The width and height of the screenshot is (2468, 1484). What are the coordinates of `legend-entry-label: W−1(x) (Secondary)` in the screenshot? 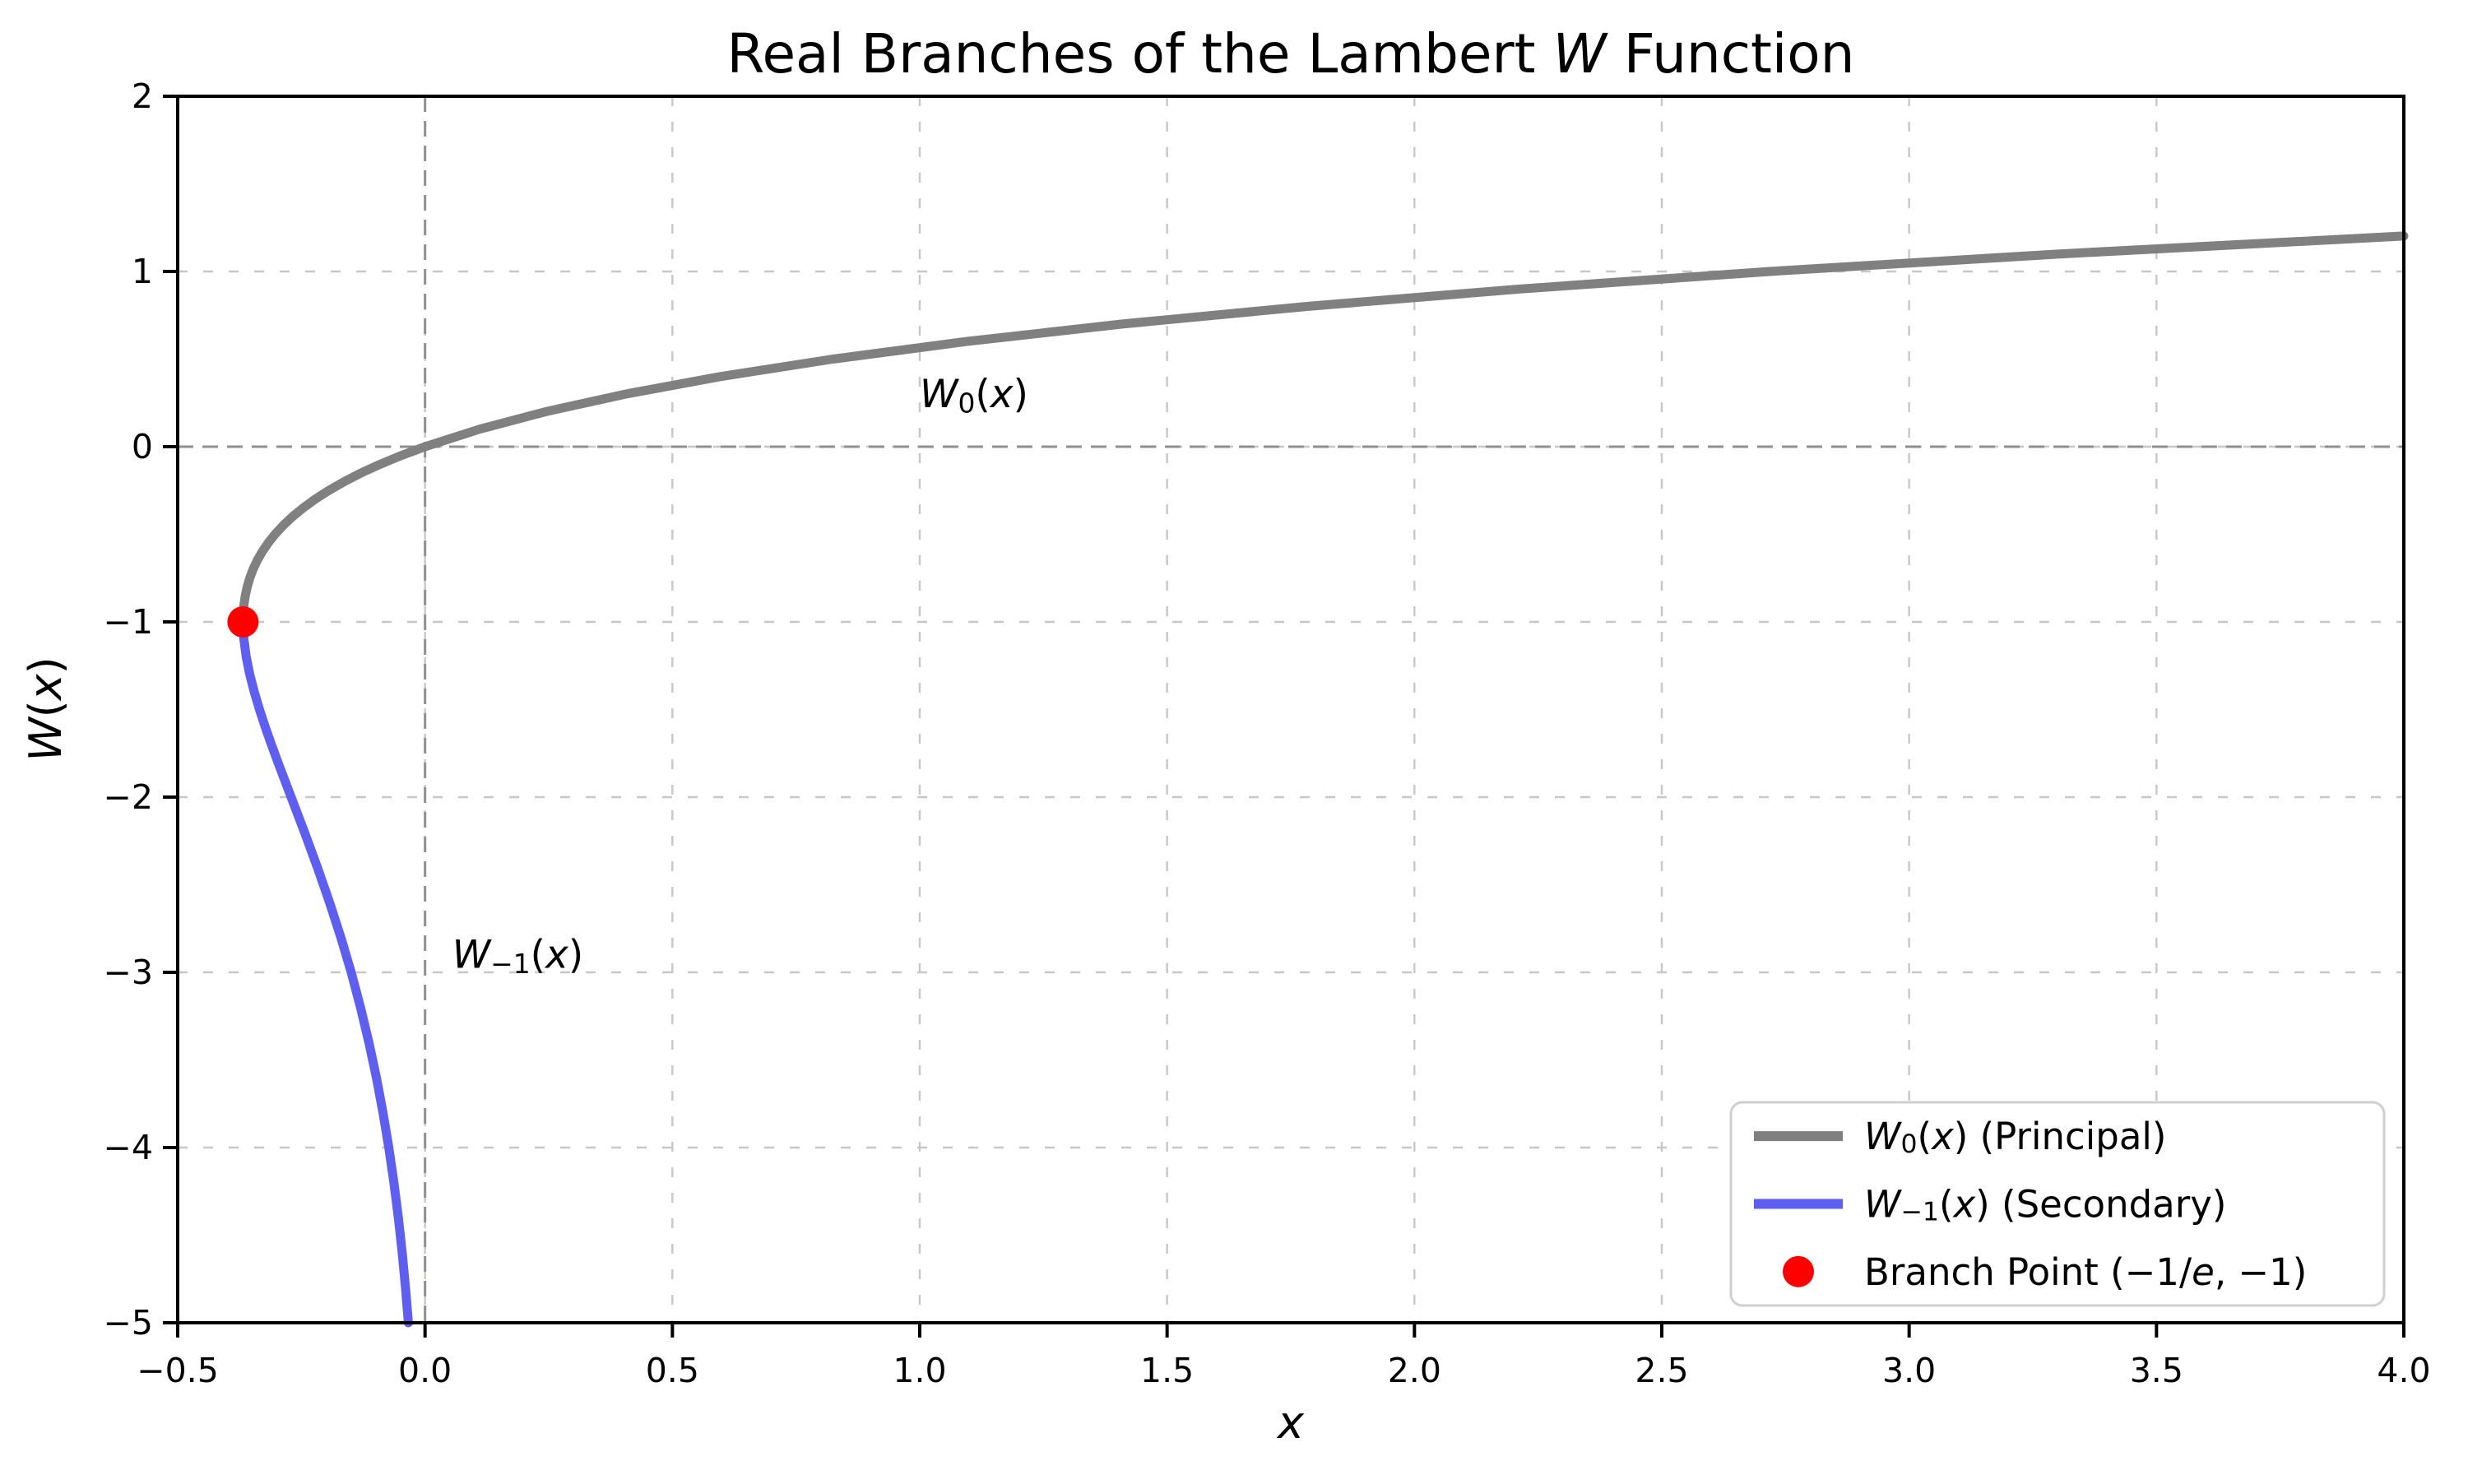 It's located at (2045, 1204).